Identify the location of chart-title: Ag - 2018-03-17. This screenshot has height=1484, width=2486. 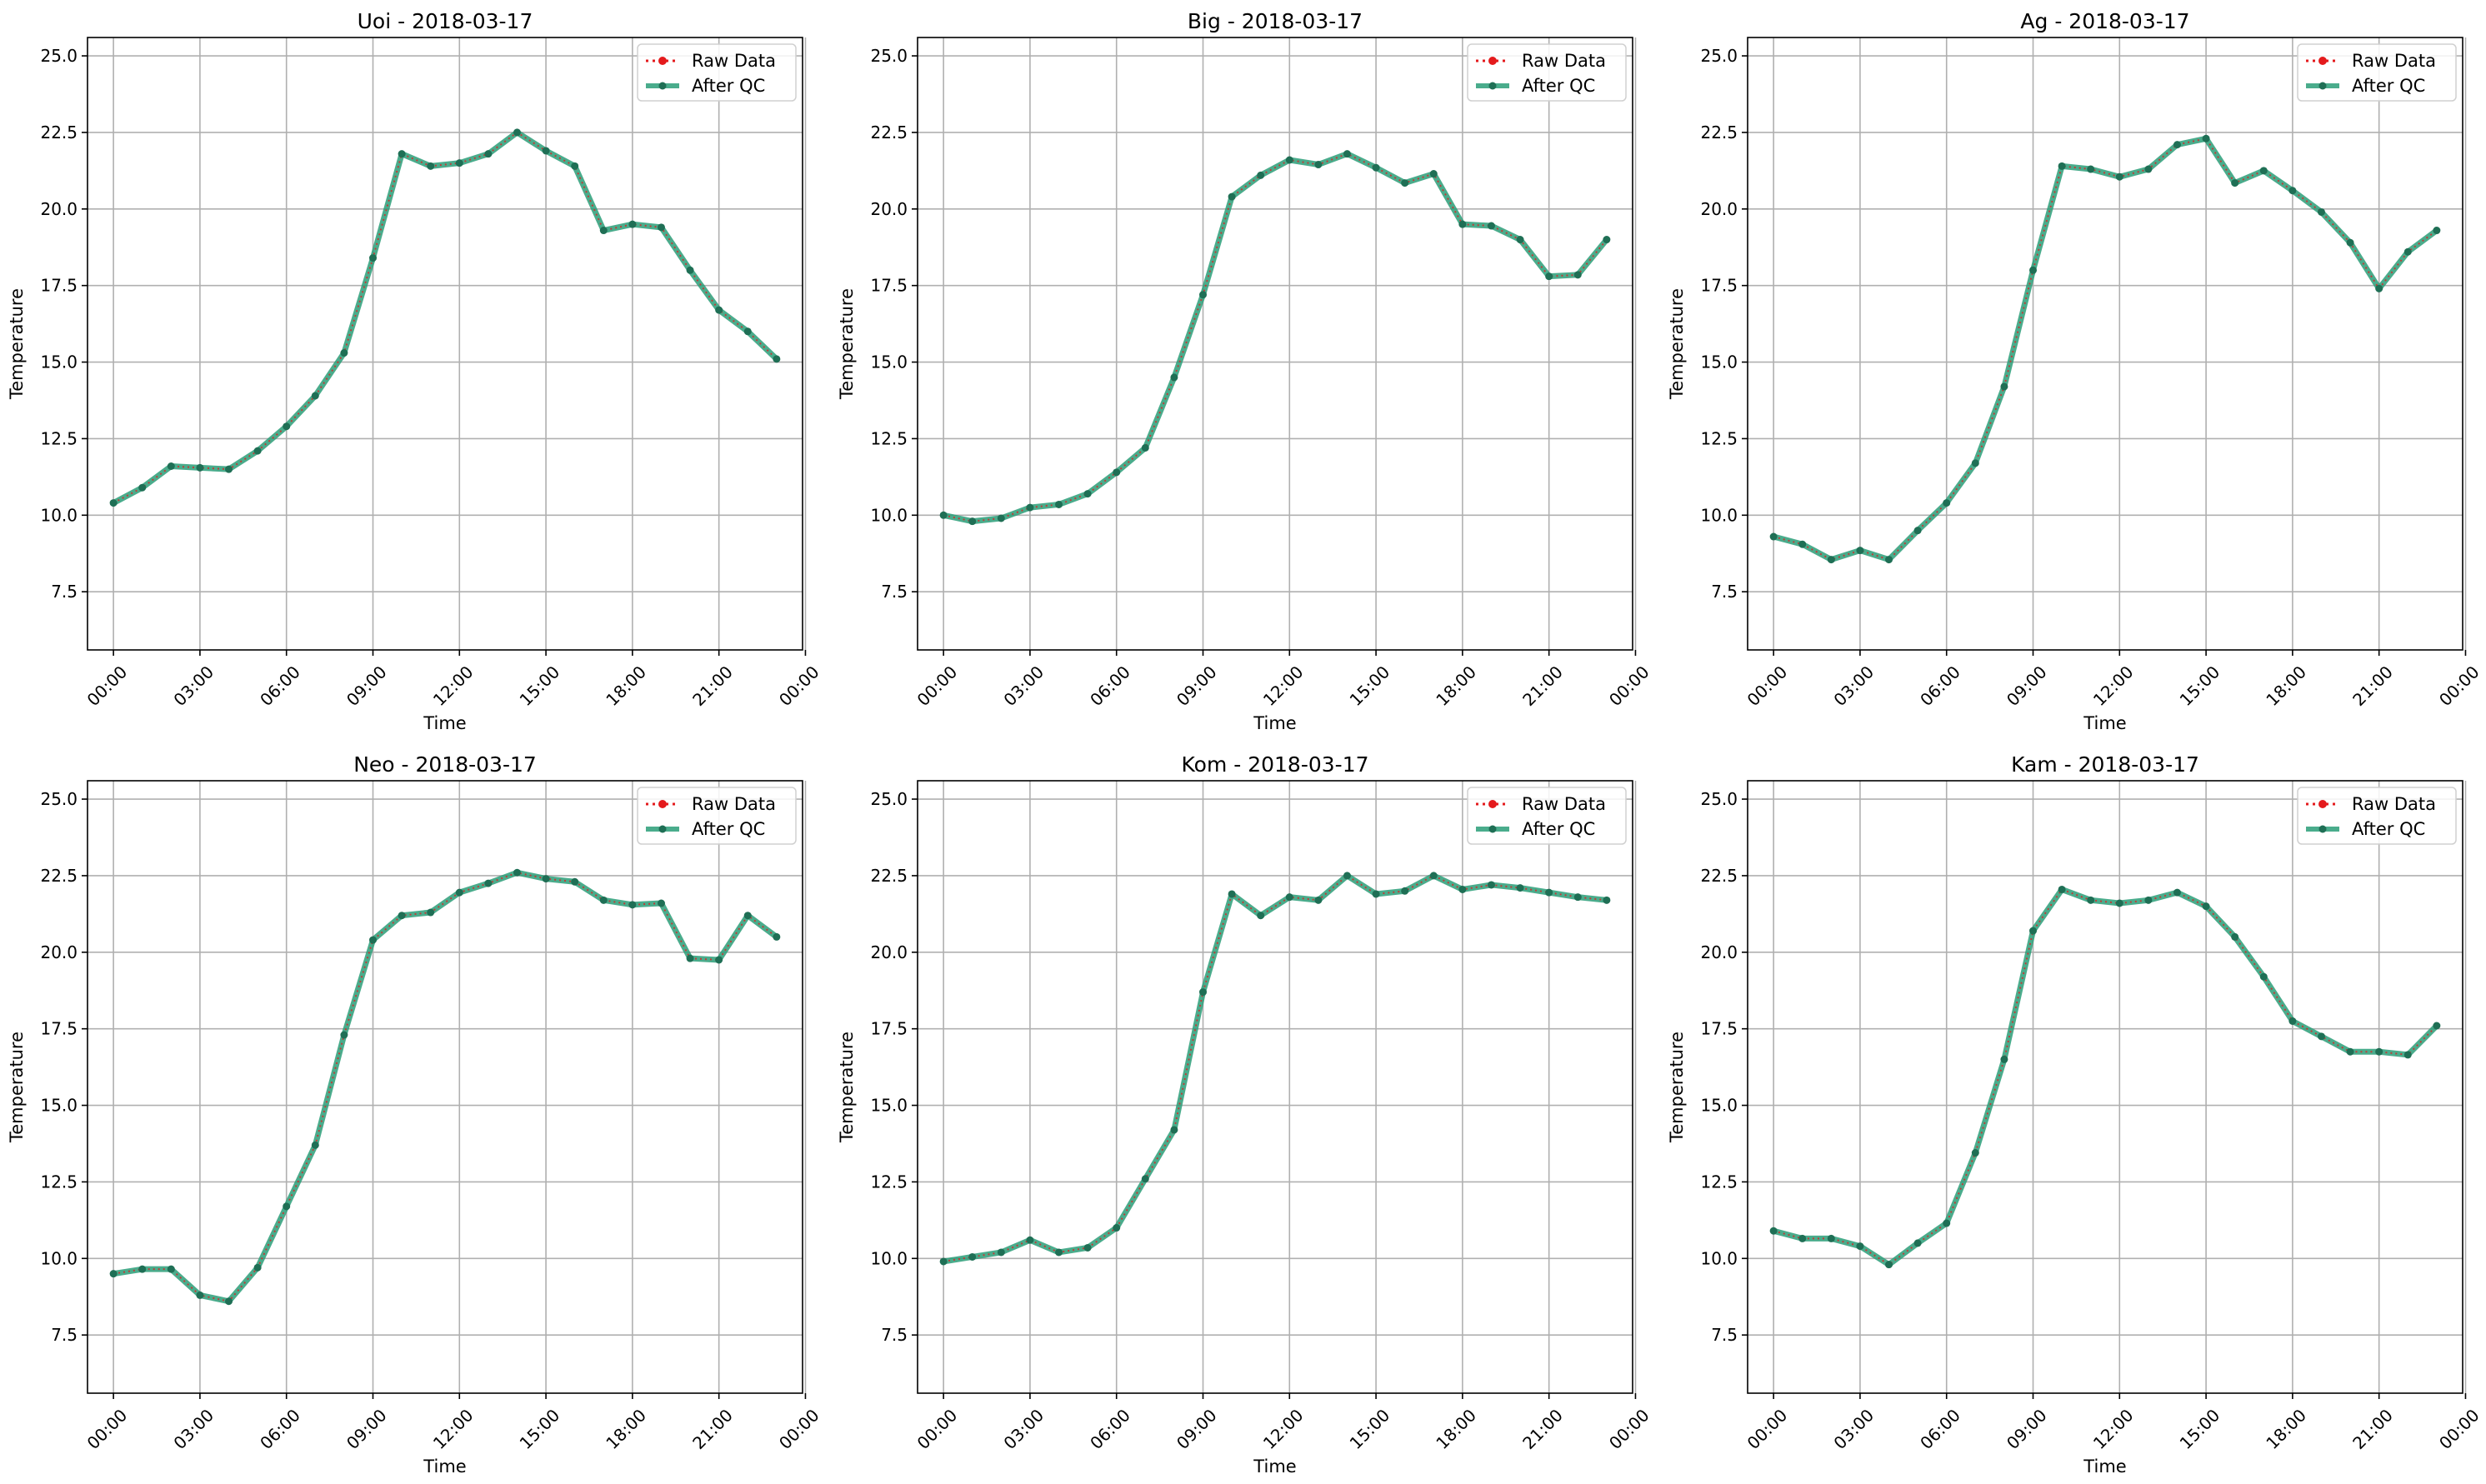
(2104, 21).